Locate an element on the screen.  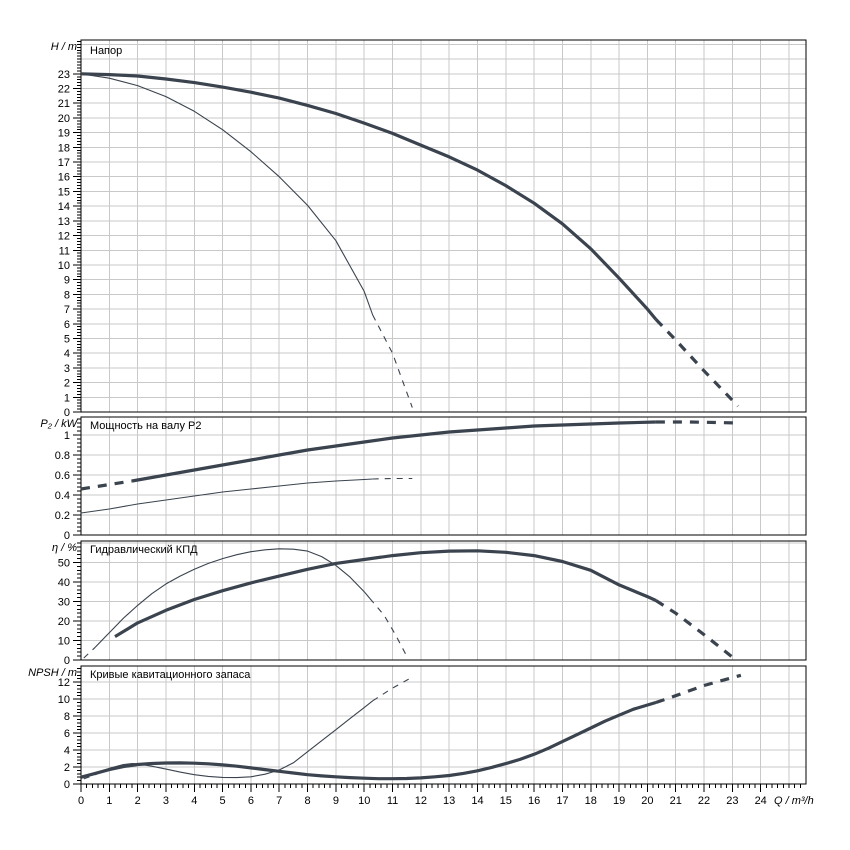
power-y-tick-label: 0.4 is located at coordinates (62, 496).